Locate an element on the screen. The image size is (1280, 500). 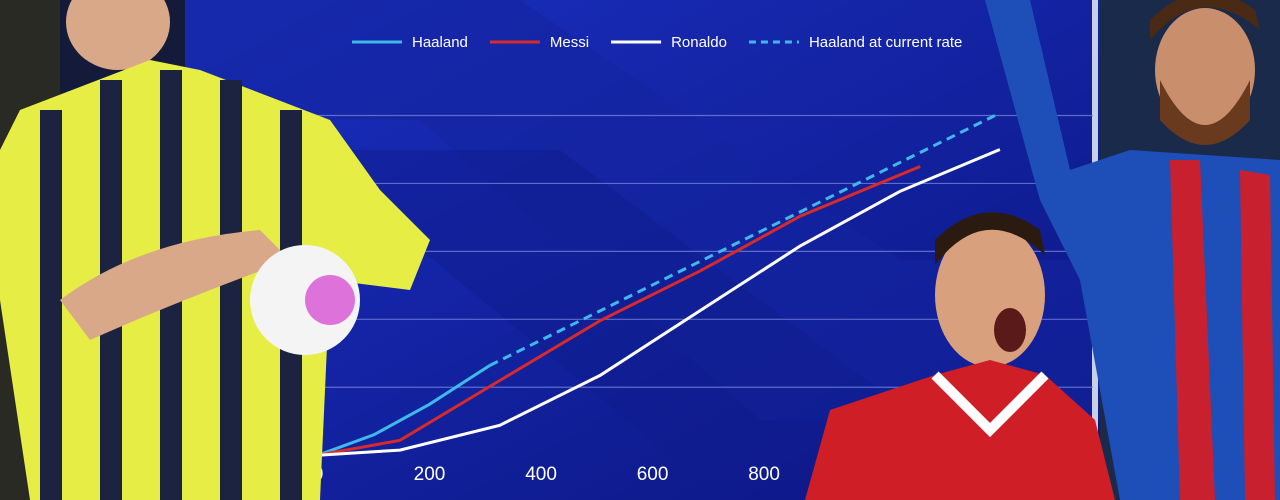
player-middle is located at coordinates (960, 356).